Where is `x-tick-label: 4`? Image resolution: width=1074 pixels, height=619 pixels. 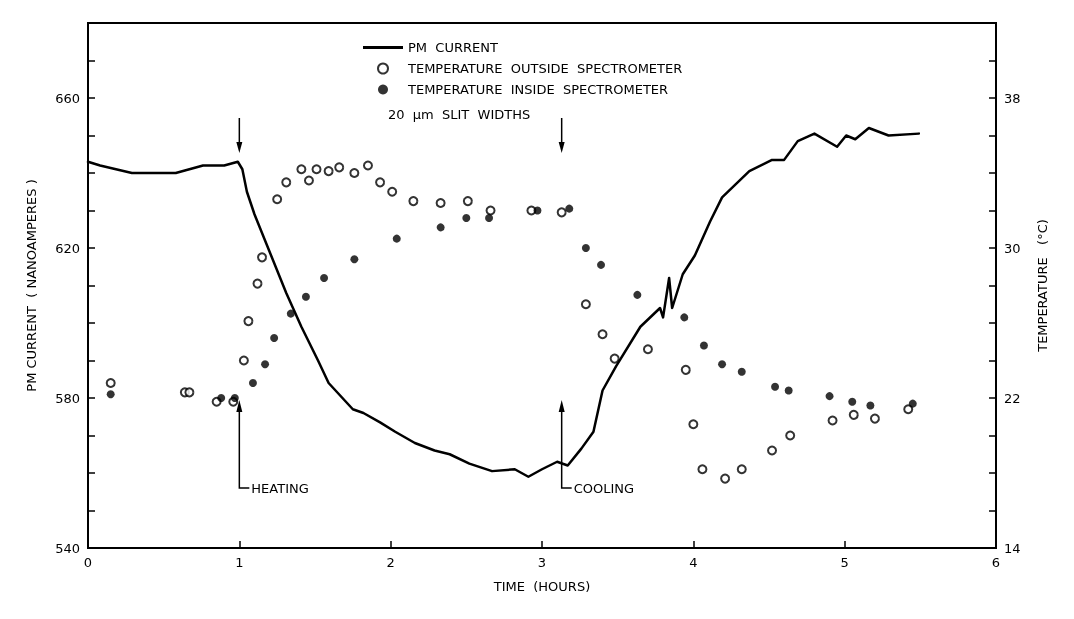
x-tick-label: 4 is located at coordinates (693, 562).